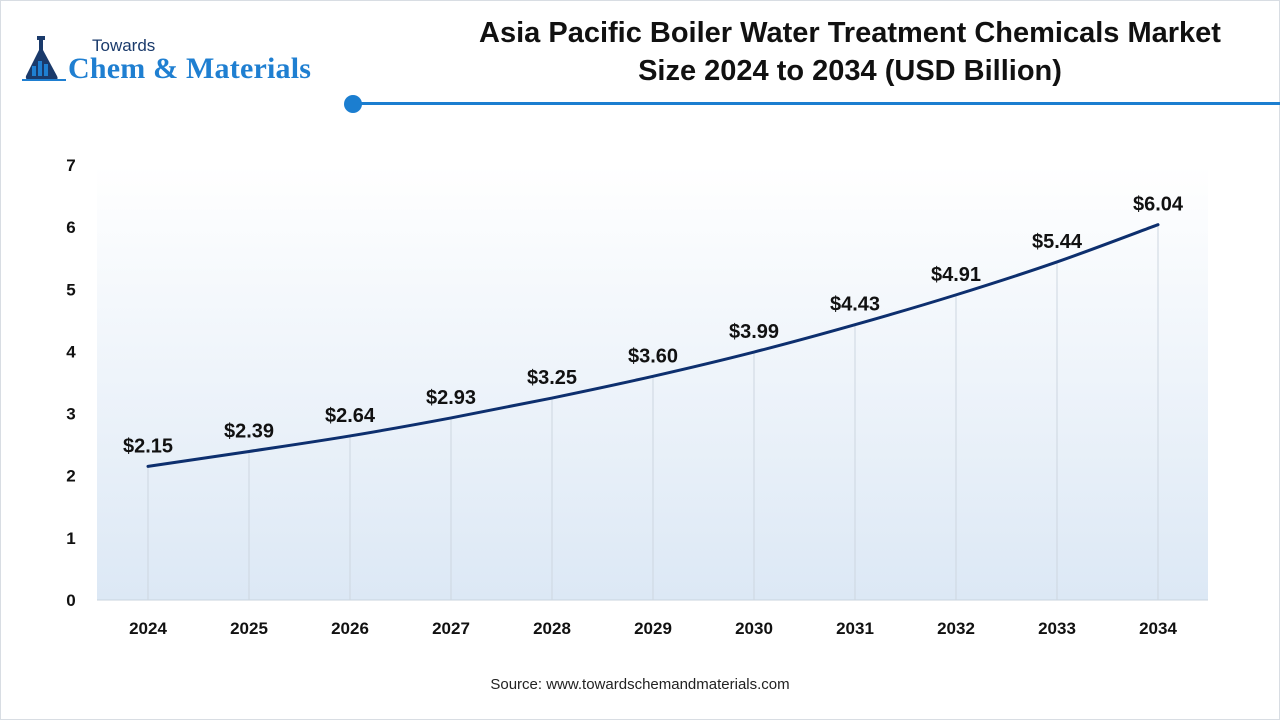 The height and width of the screenshot is (720, 1280). I want to click on data-label: $2.64, so click(350, 416).